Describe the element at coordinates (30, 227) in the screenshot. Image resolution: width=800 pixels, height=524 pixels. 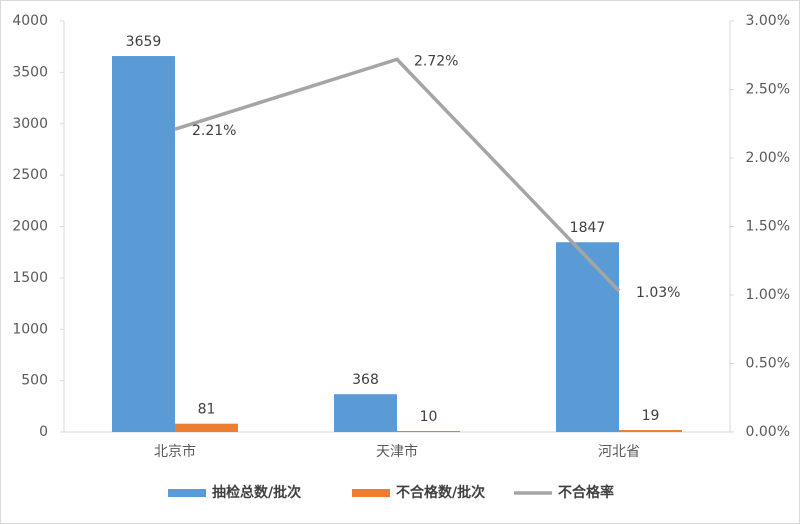
I see `y-tick-label: 2000` at that location.